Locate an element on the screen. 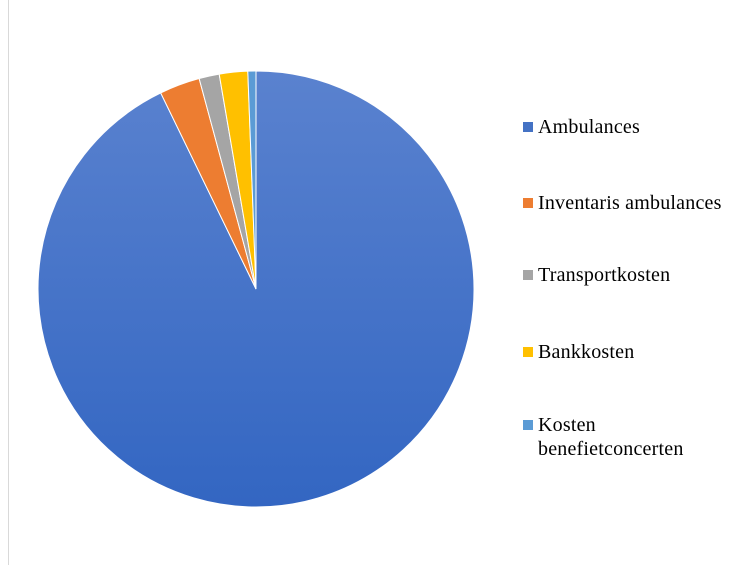  legend-label-transportkosten: Transportkosten is located at coordinates (604, 275).